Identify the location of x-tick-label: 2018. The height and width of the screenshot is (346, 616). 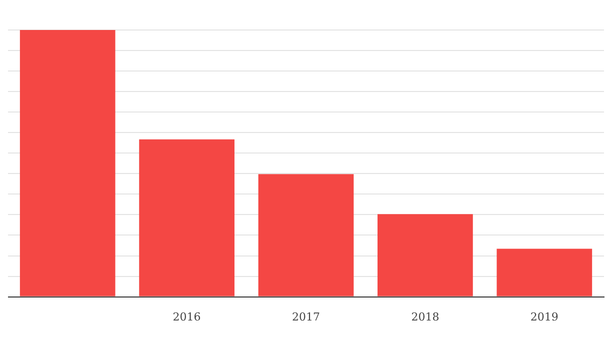
(425, 317).